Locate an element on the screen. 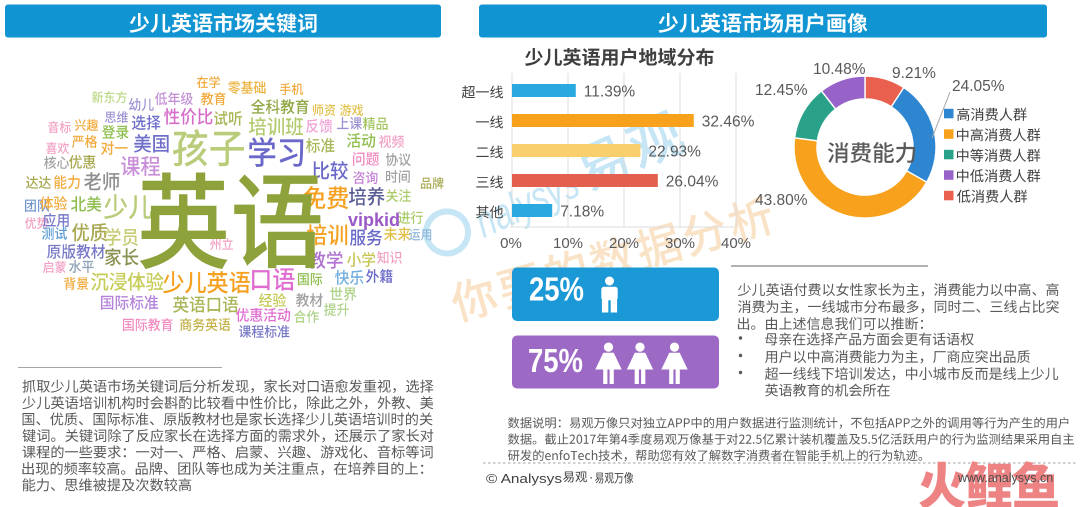  svg-text: 26.04% is located at coordinates (692, 182).